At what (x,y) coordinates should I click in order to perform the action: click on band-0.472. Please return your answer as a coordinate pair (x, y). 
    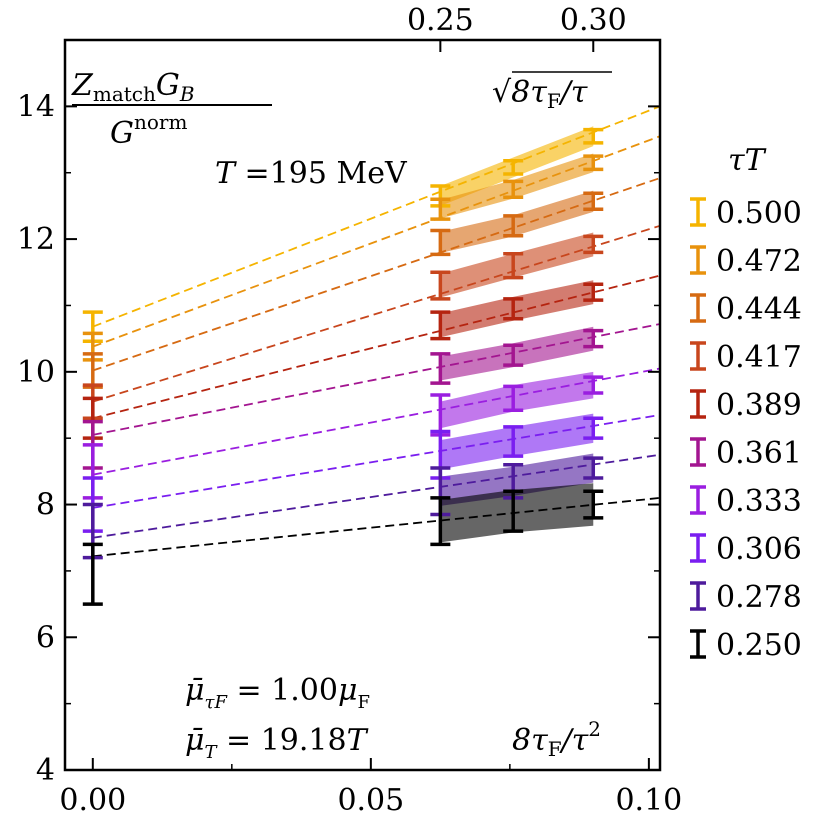
    Looking at the image, I should click on (517, 186).